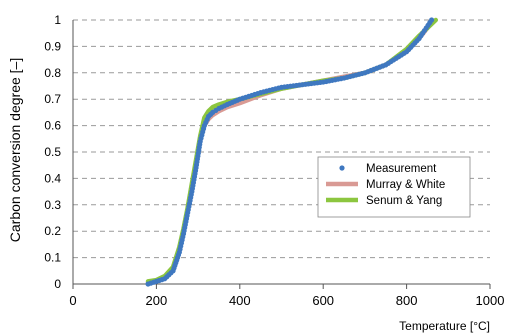  What do you see at coordinates (15, 150) in the screenshot?
I see `y-axis-label: Carbon conversion degree [–]` at bounding box center [15, 150].